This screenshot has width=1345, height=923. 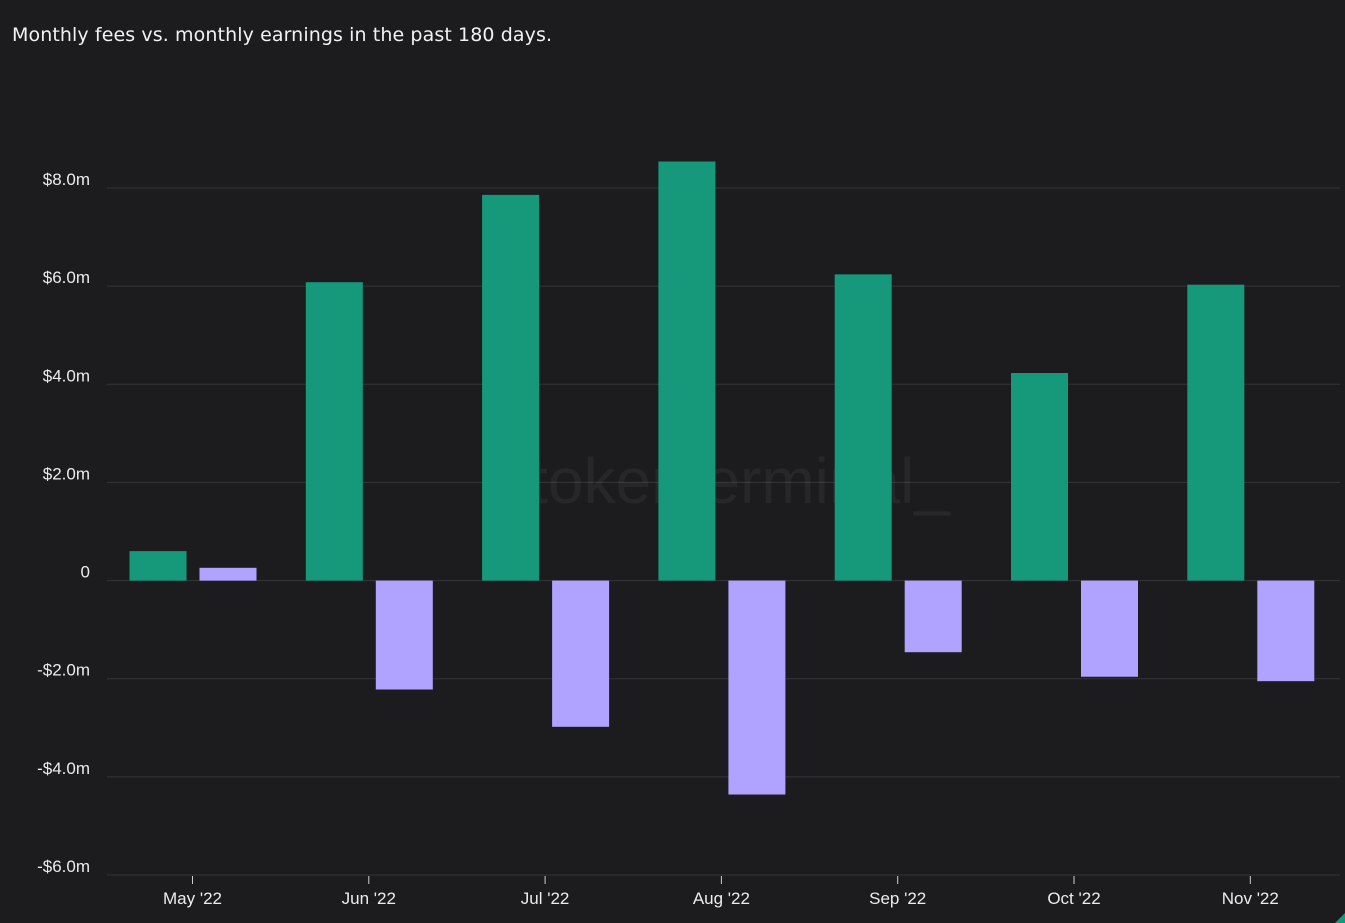 I want to click on x-tick-label: Nov '22, so click(x=1250, y=898).